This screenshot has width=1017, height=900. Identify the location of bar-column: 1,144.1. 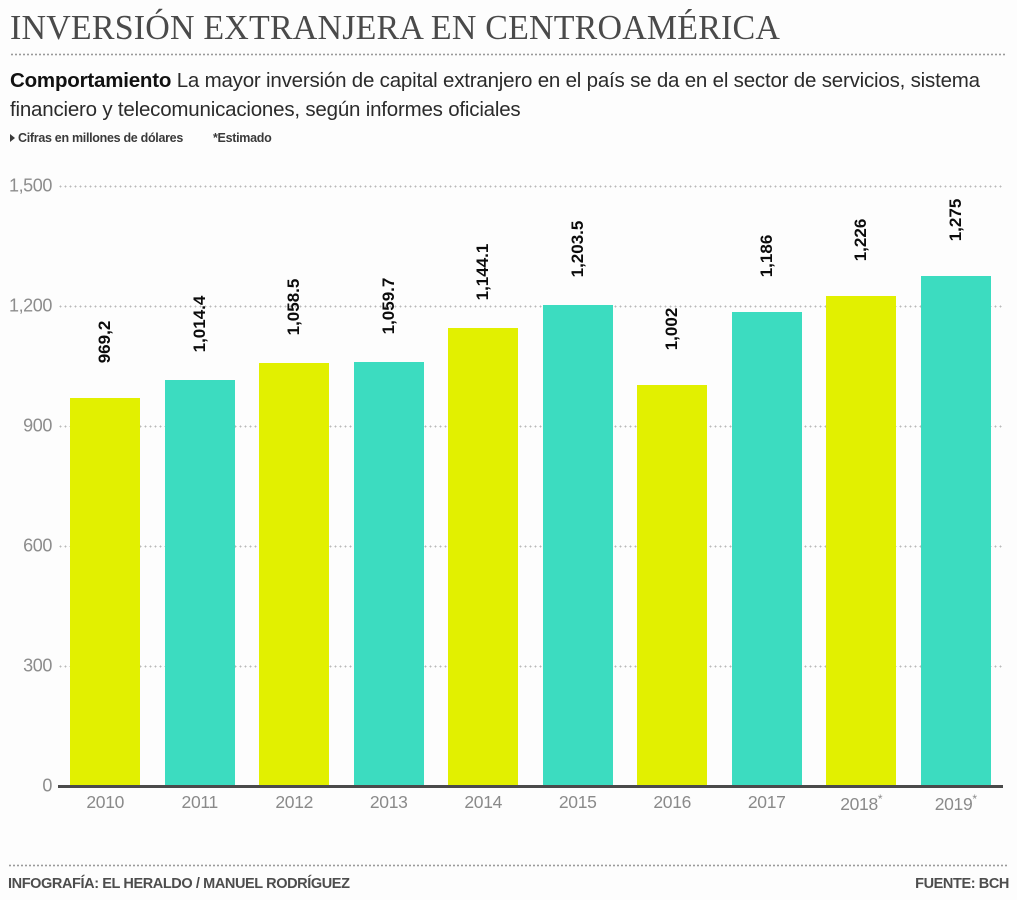
(483, 486).